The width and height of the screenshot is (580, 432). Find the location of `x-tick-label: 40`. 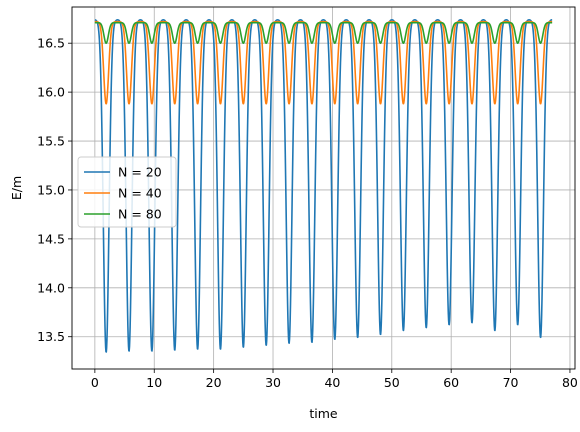

x-tick-label: 40 is located at coordinates (332, 382).